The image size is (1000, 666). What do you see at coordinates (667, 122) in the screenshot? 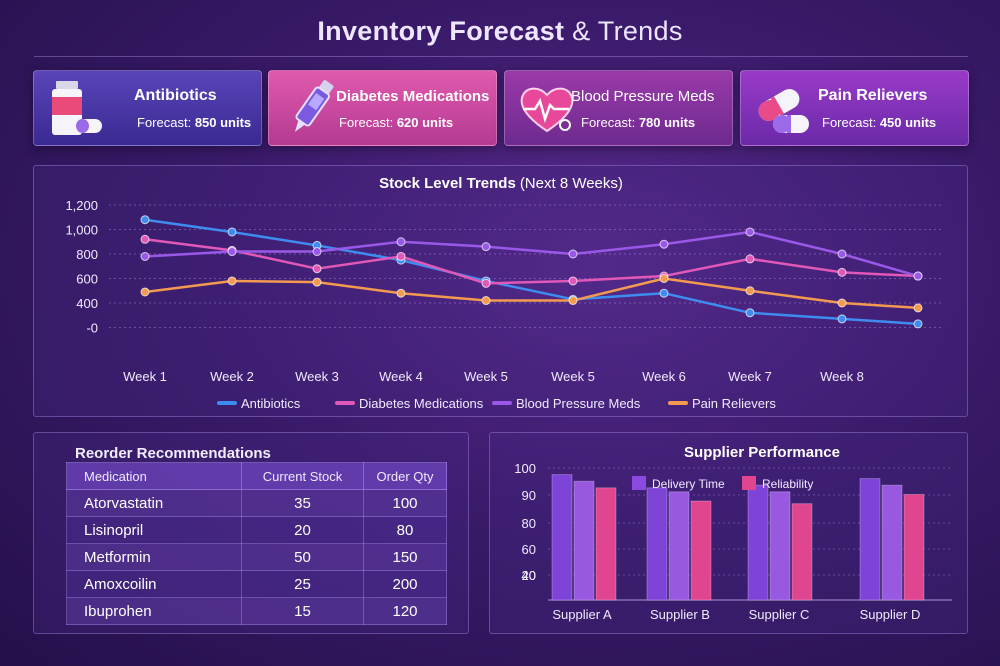
I see `forecast-value: 780 units` at bounding box center [667, 122].